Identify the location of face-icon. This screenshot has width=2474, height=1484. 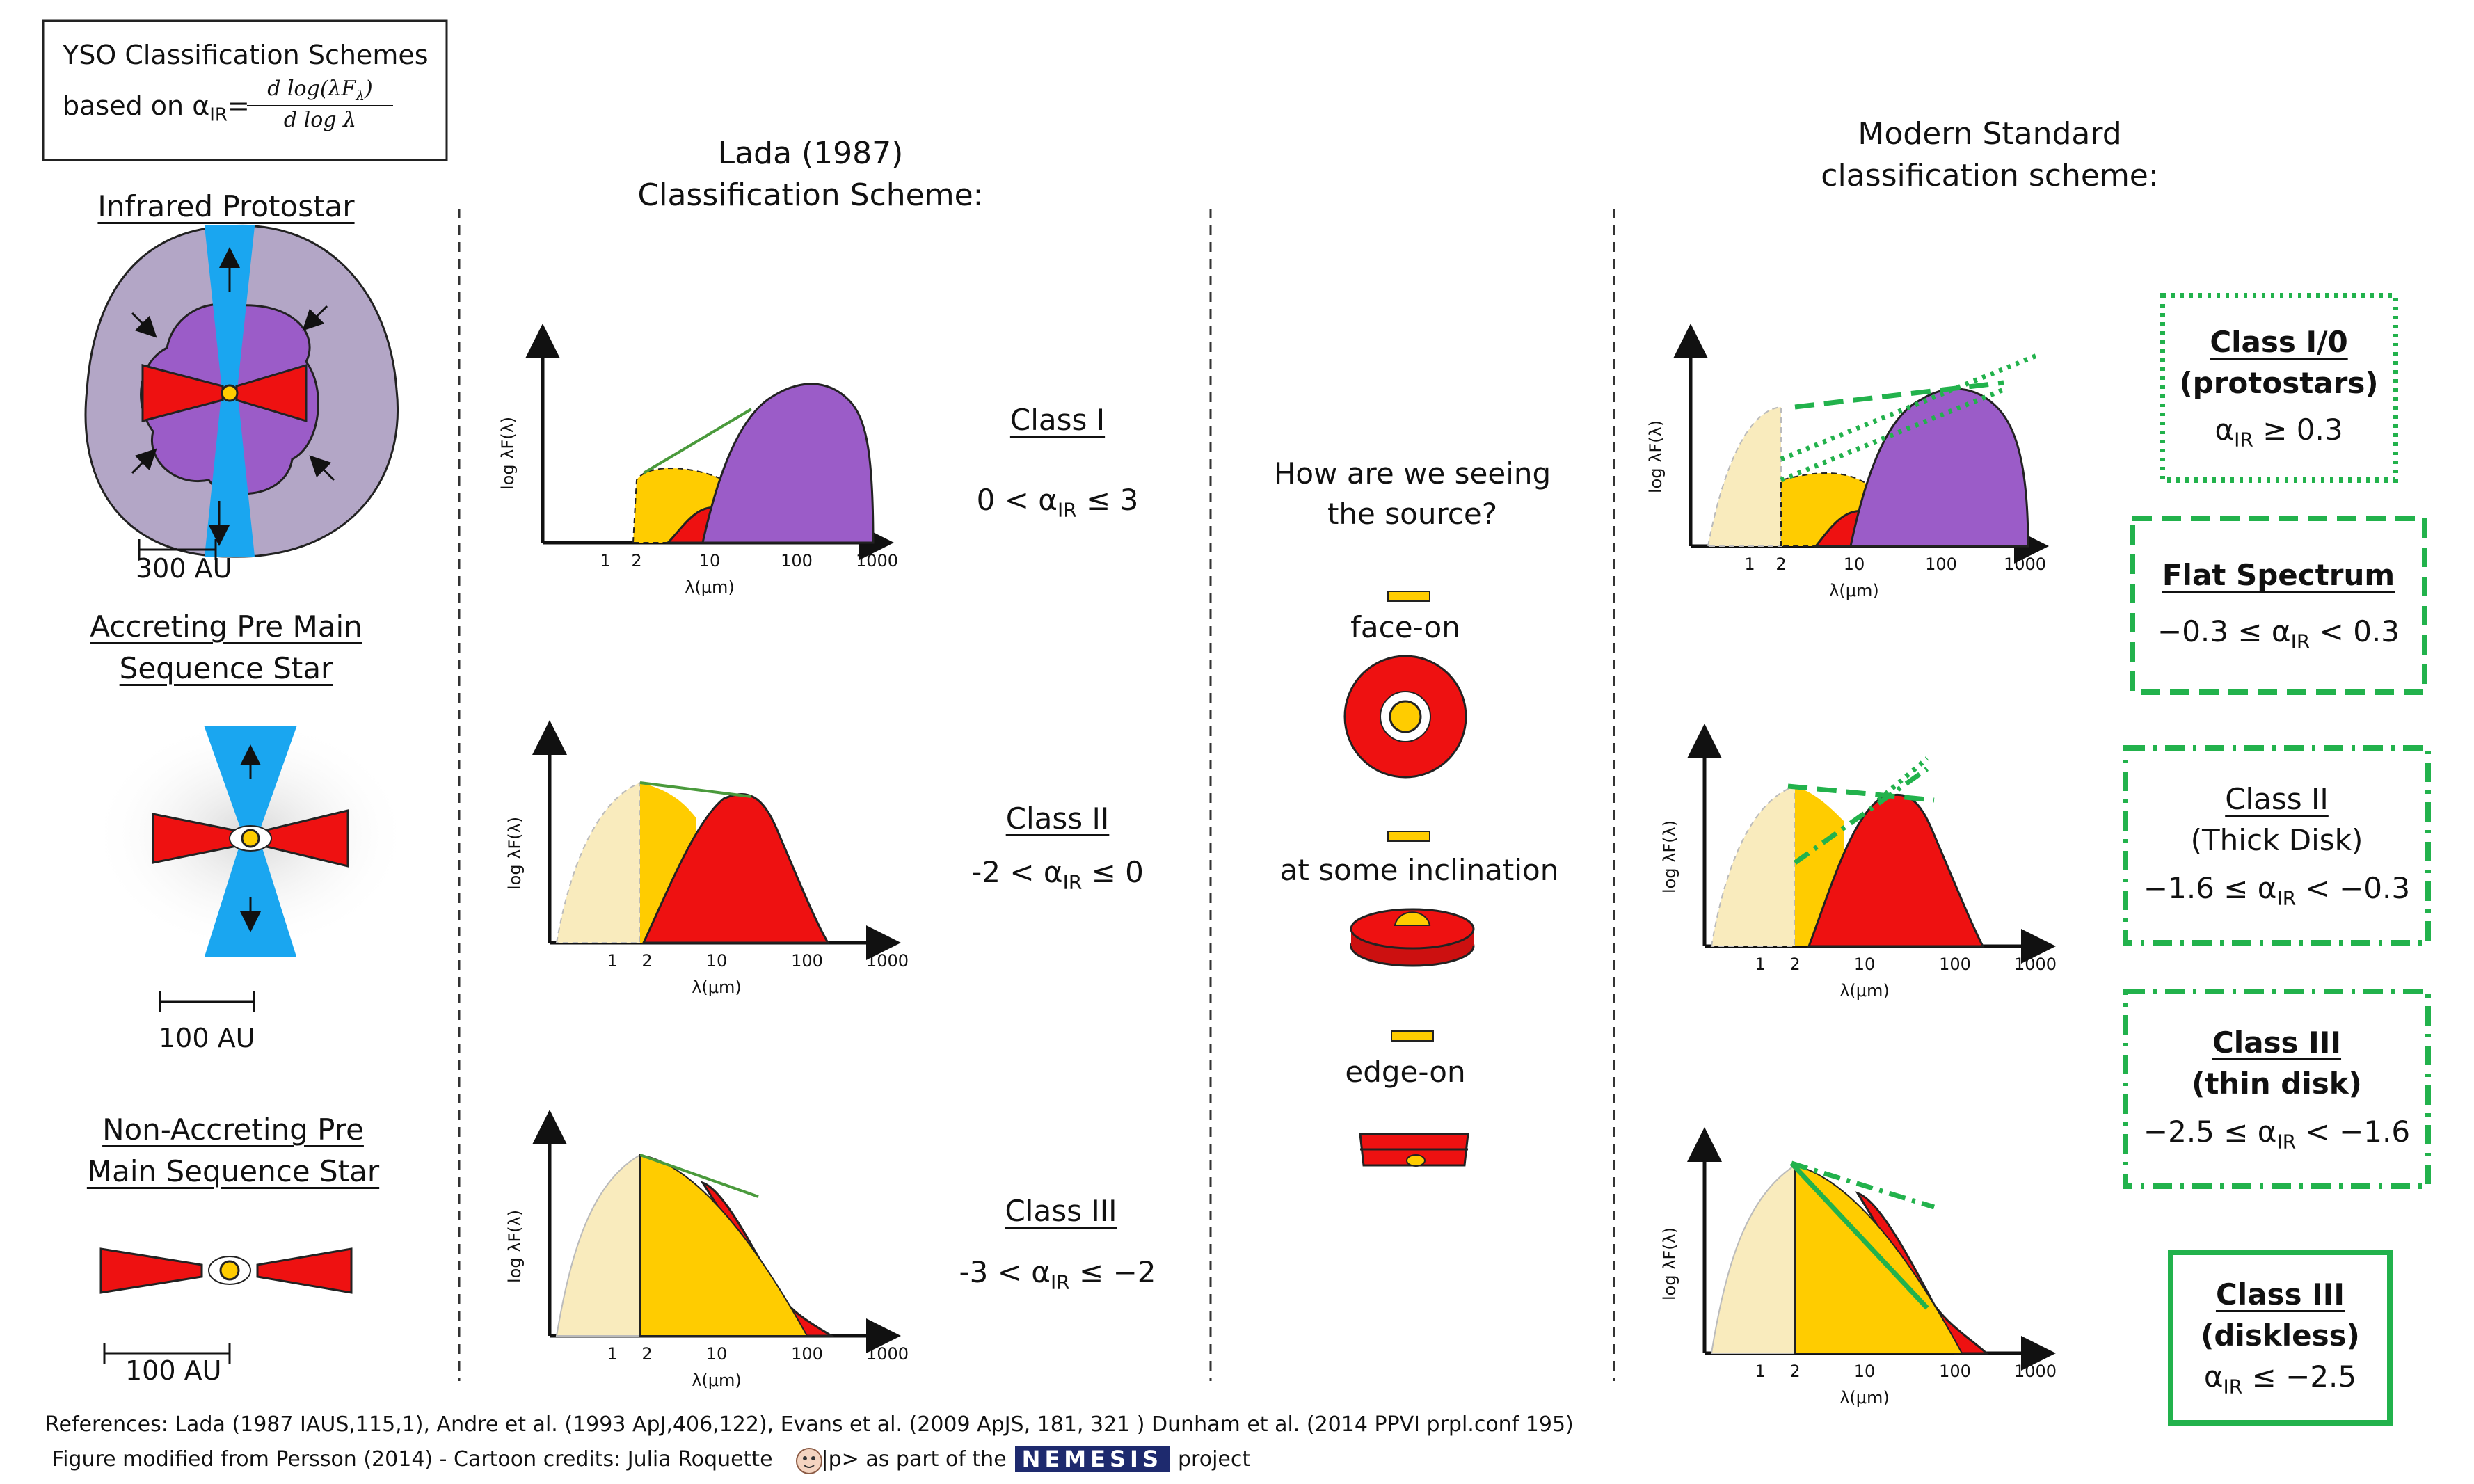
(809, 1461).